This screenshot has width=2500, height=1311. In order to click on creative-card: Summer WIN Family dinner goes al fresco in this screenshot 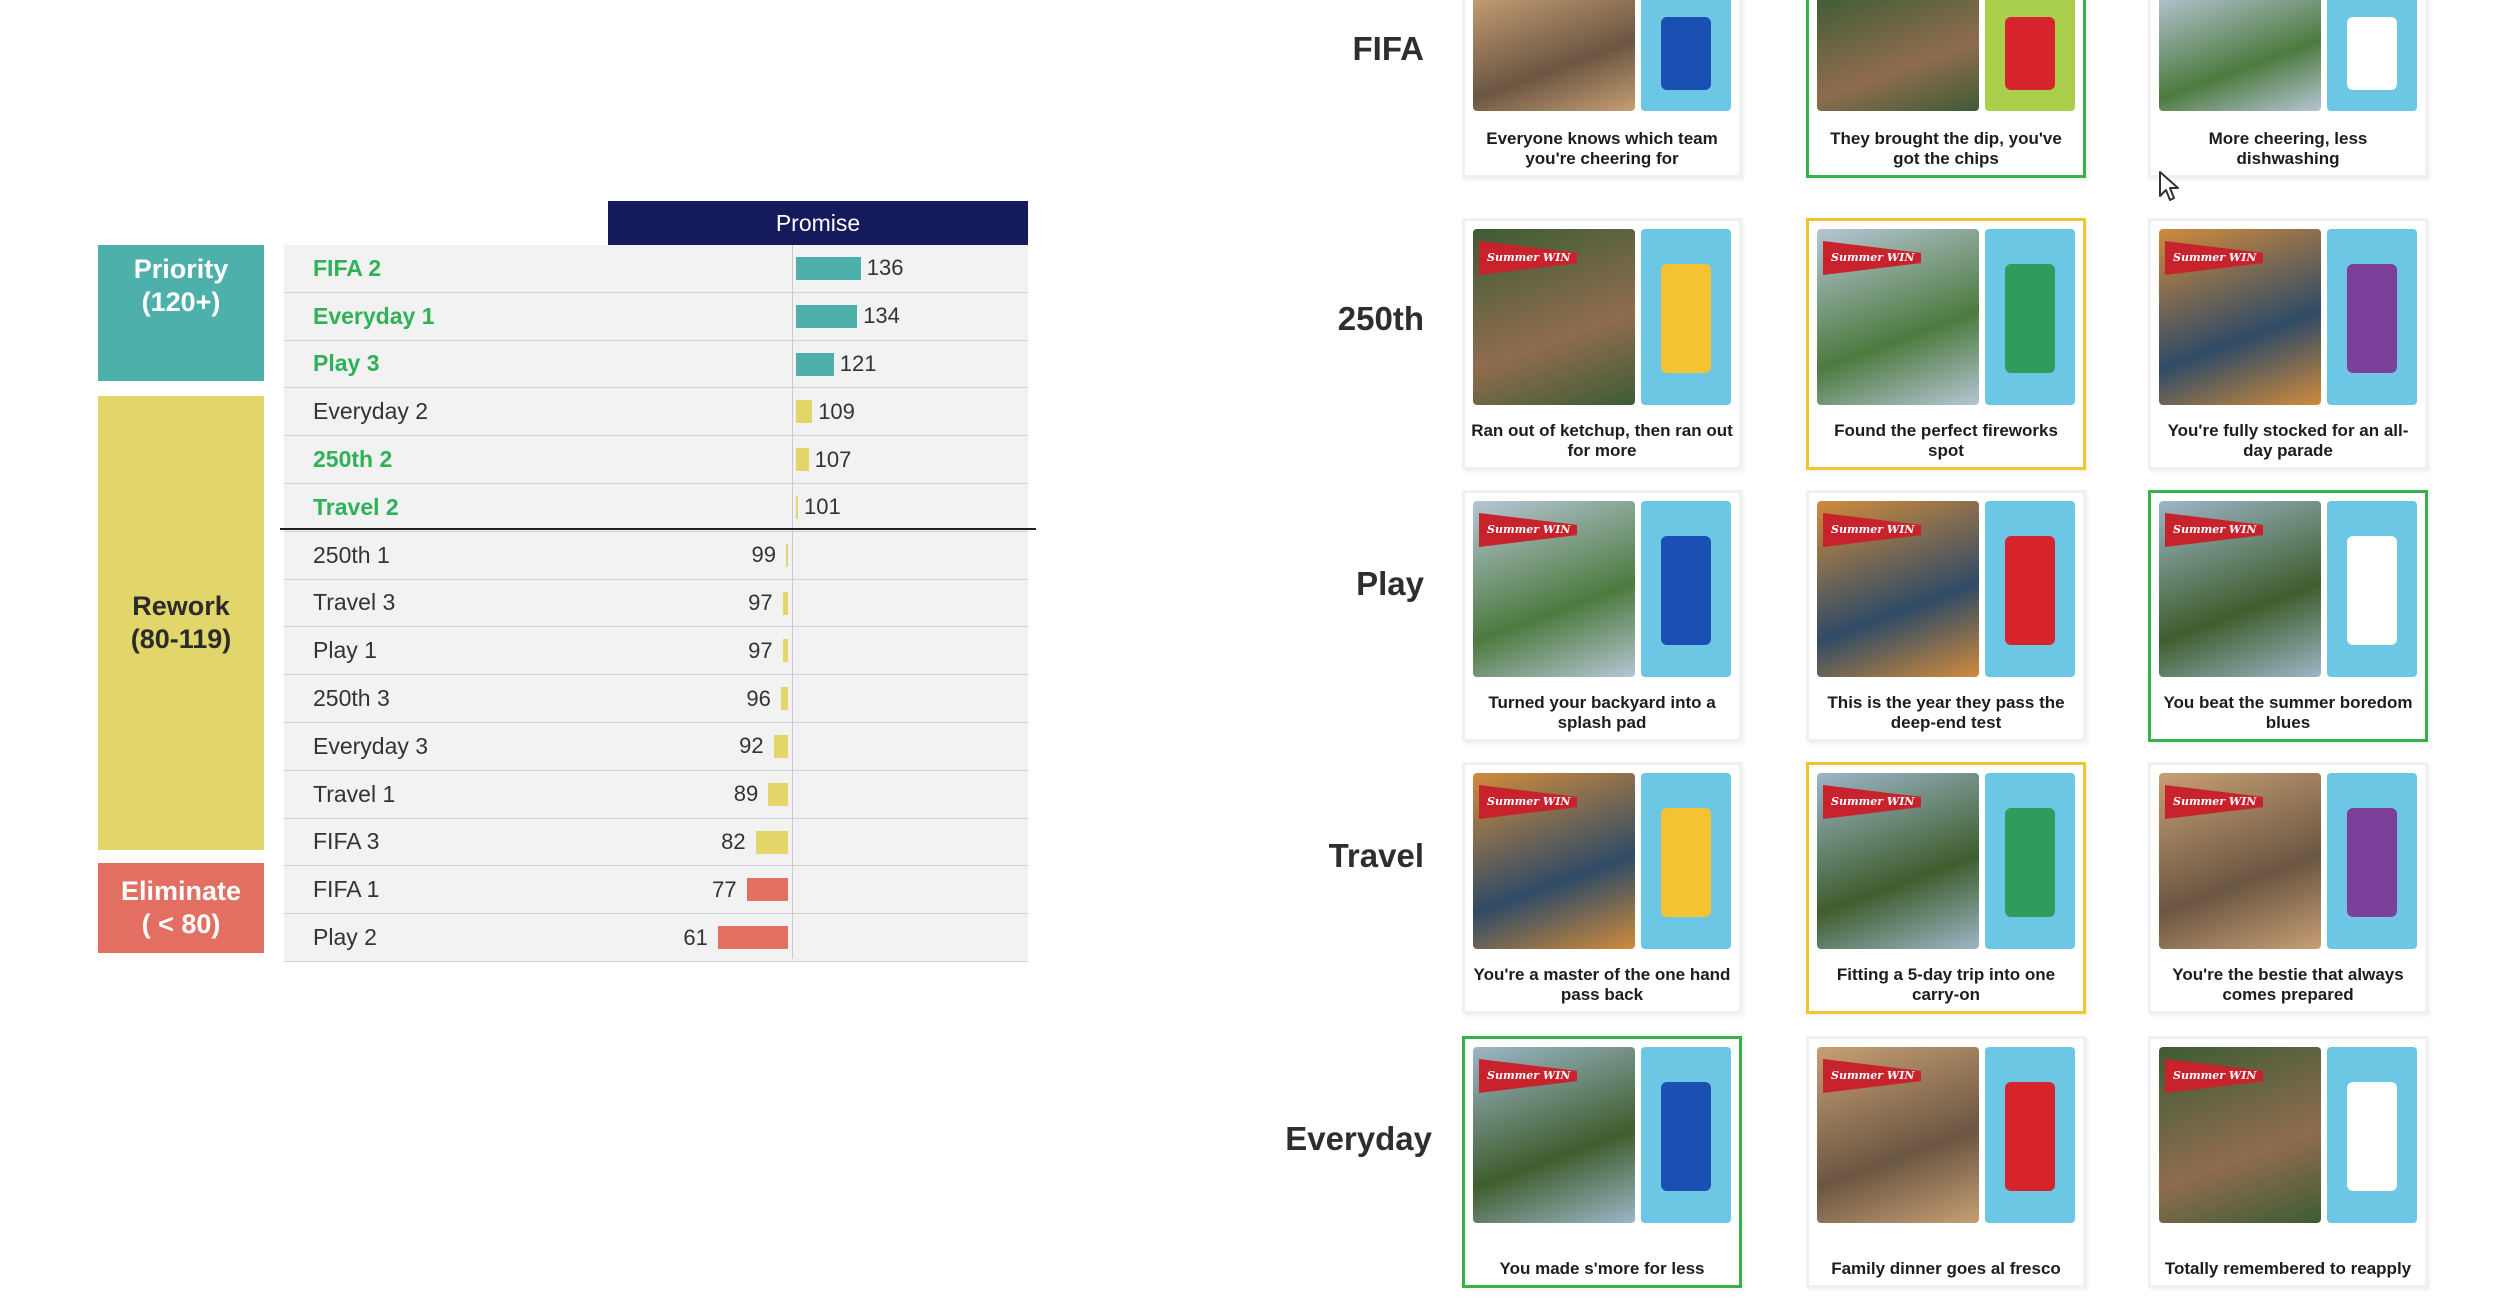, I will do `click(1946, 1162)`.